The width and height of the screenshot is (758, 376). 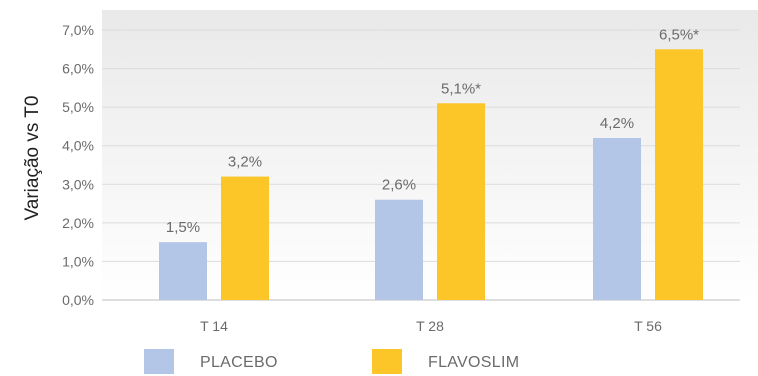 I want to click on x-tick-label: T 56, so click(x=648, y=326).